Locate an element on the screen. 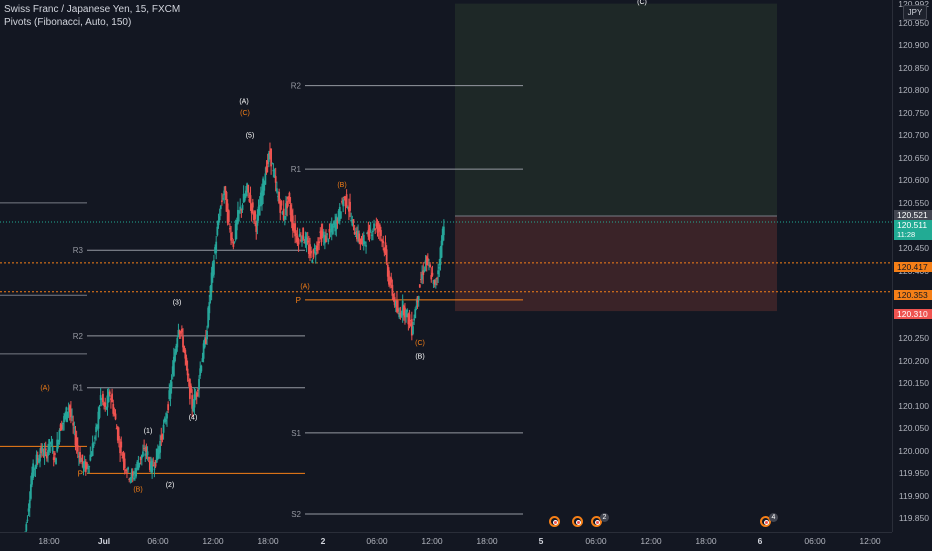  event-count-badge: 4 is located at coordinates (773, 517).